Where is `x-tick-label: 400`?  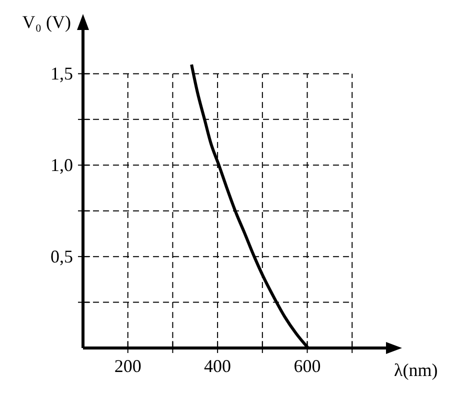 x-tick-label: 400 is located at coordinates (218, 366).